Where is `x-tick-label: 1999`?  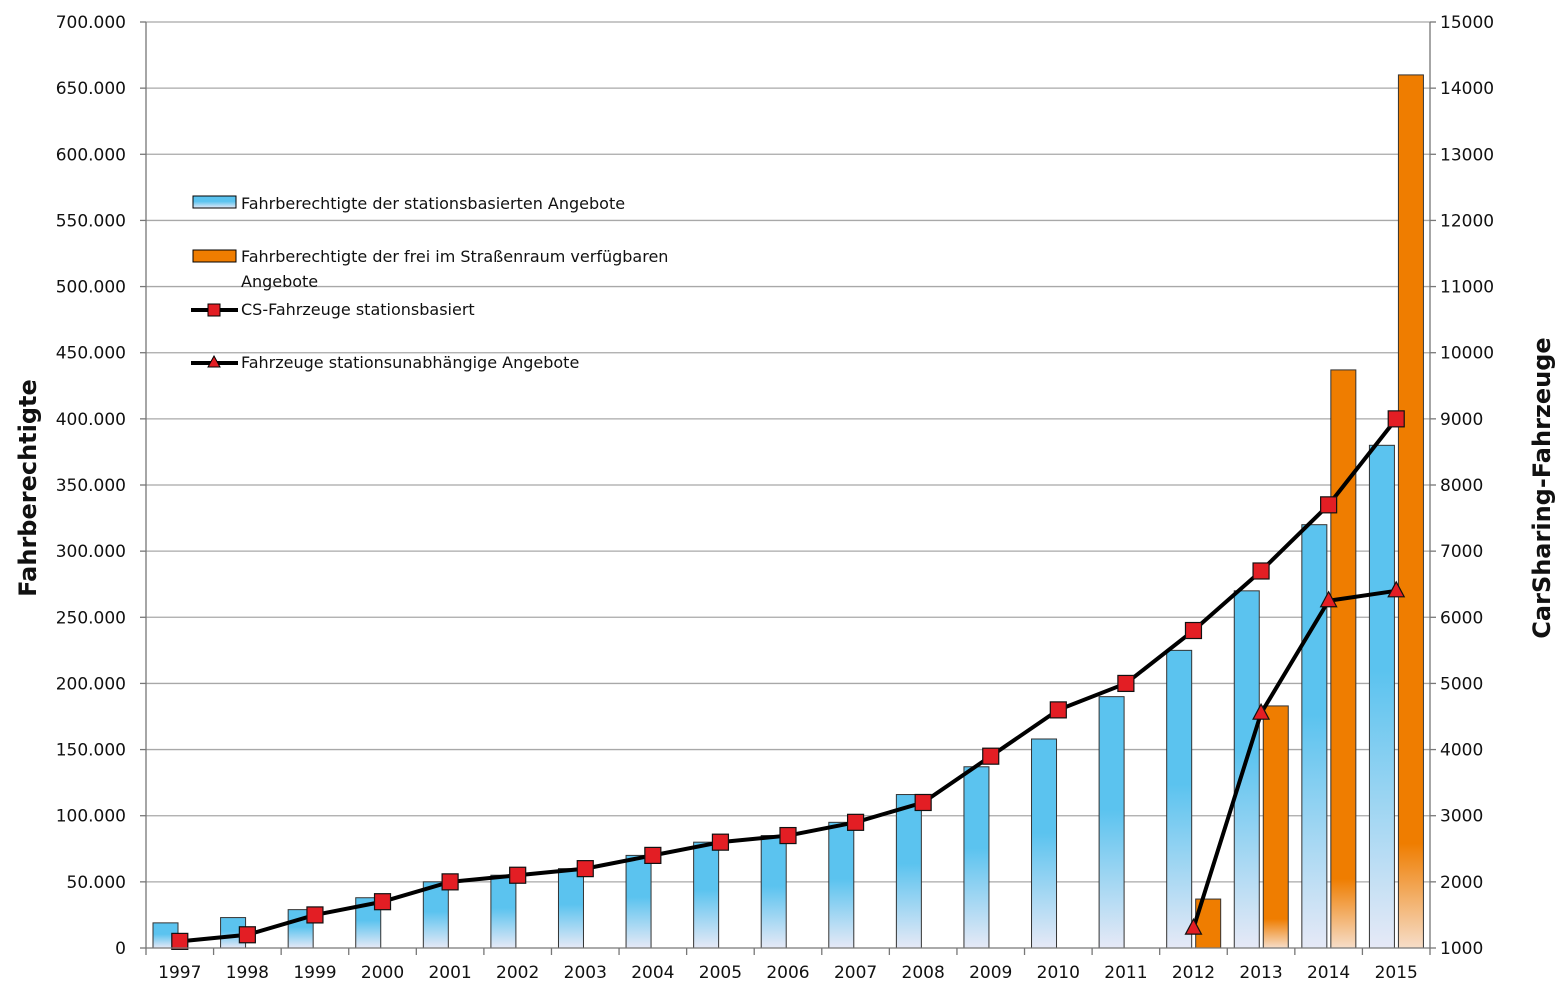
x-tick-label: 1999 is located at coordinates (314, 973).